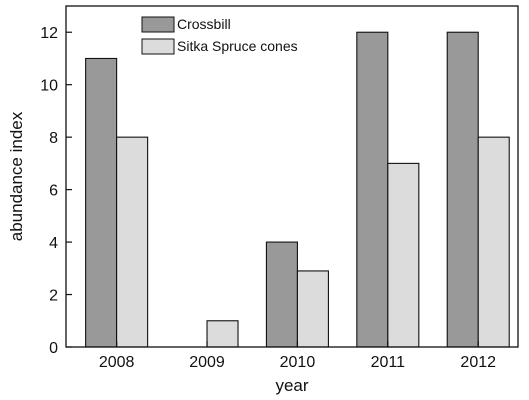 The width and height of the screenshot is (529, 400). I want to click on legend-swatch-crossbill, so click(158, 24).